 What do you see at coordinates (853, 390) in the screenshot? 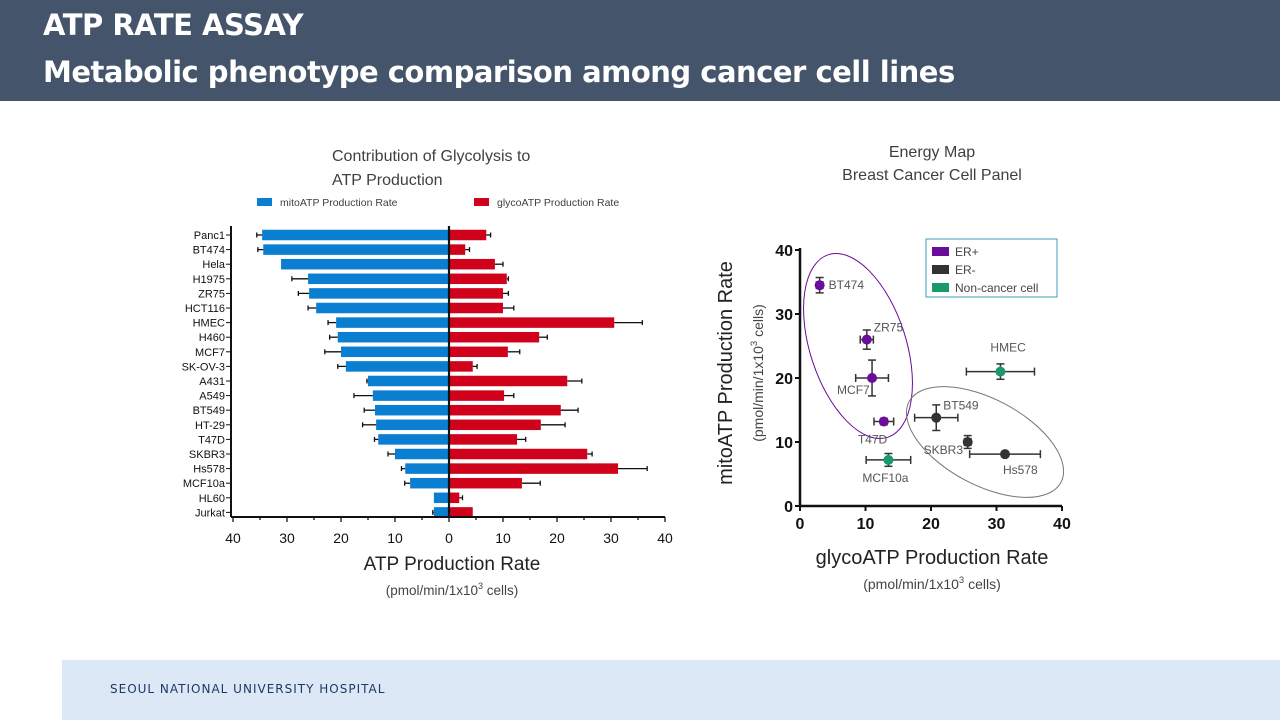
I see `point-label-MCF7: MCF7` at bounding box center [853, 390].